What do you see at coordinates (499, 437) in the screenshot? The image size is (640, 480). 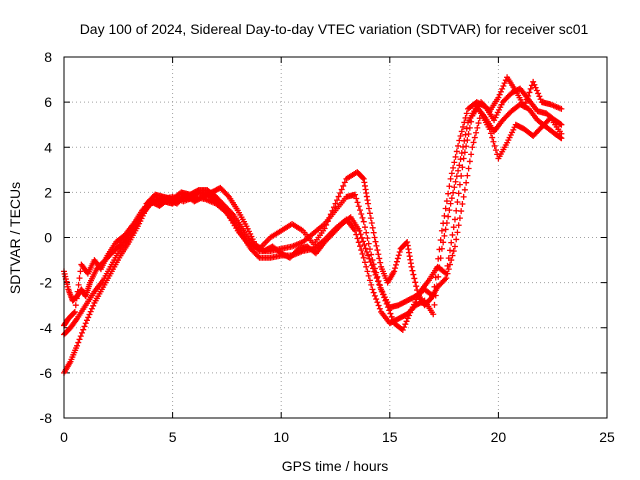 I see `x-tick-label-4: 20` at bounding box center [499, 437].